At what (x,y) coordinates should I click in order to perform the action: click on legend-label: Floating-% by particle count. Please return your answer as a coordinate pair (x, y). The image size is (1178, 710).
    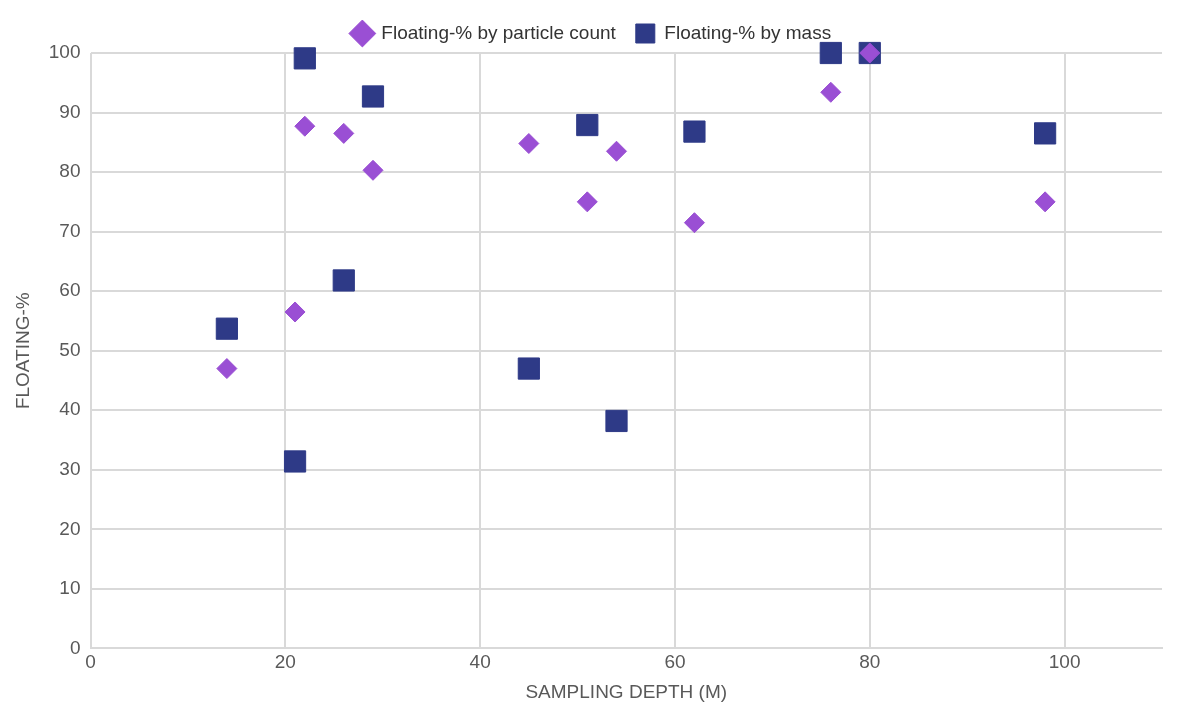
    Looking at the image, I should click on (499, 32).